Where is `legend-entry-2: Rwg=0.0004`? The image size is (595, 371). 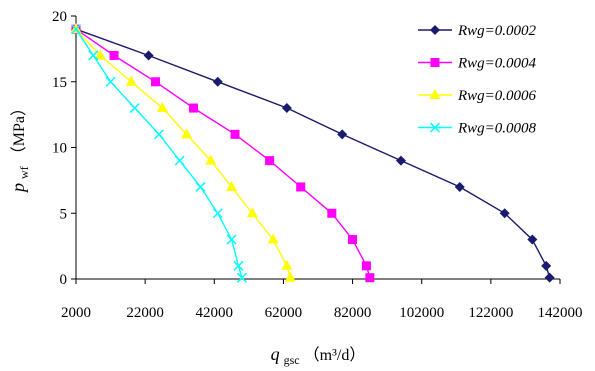 legend-entry-2: Rwg=0.0004 is located at coordinates (477, 64).